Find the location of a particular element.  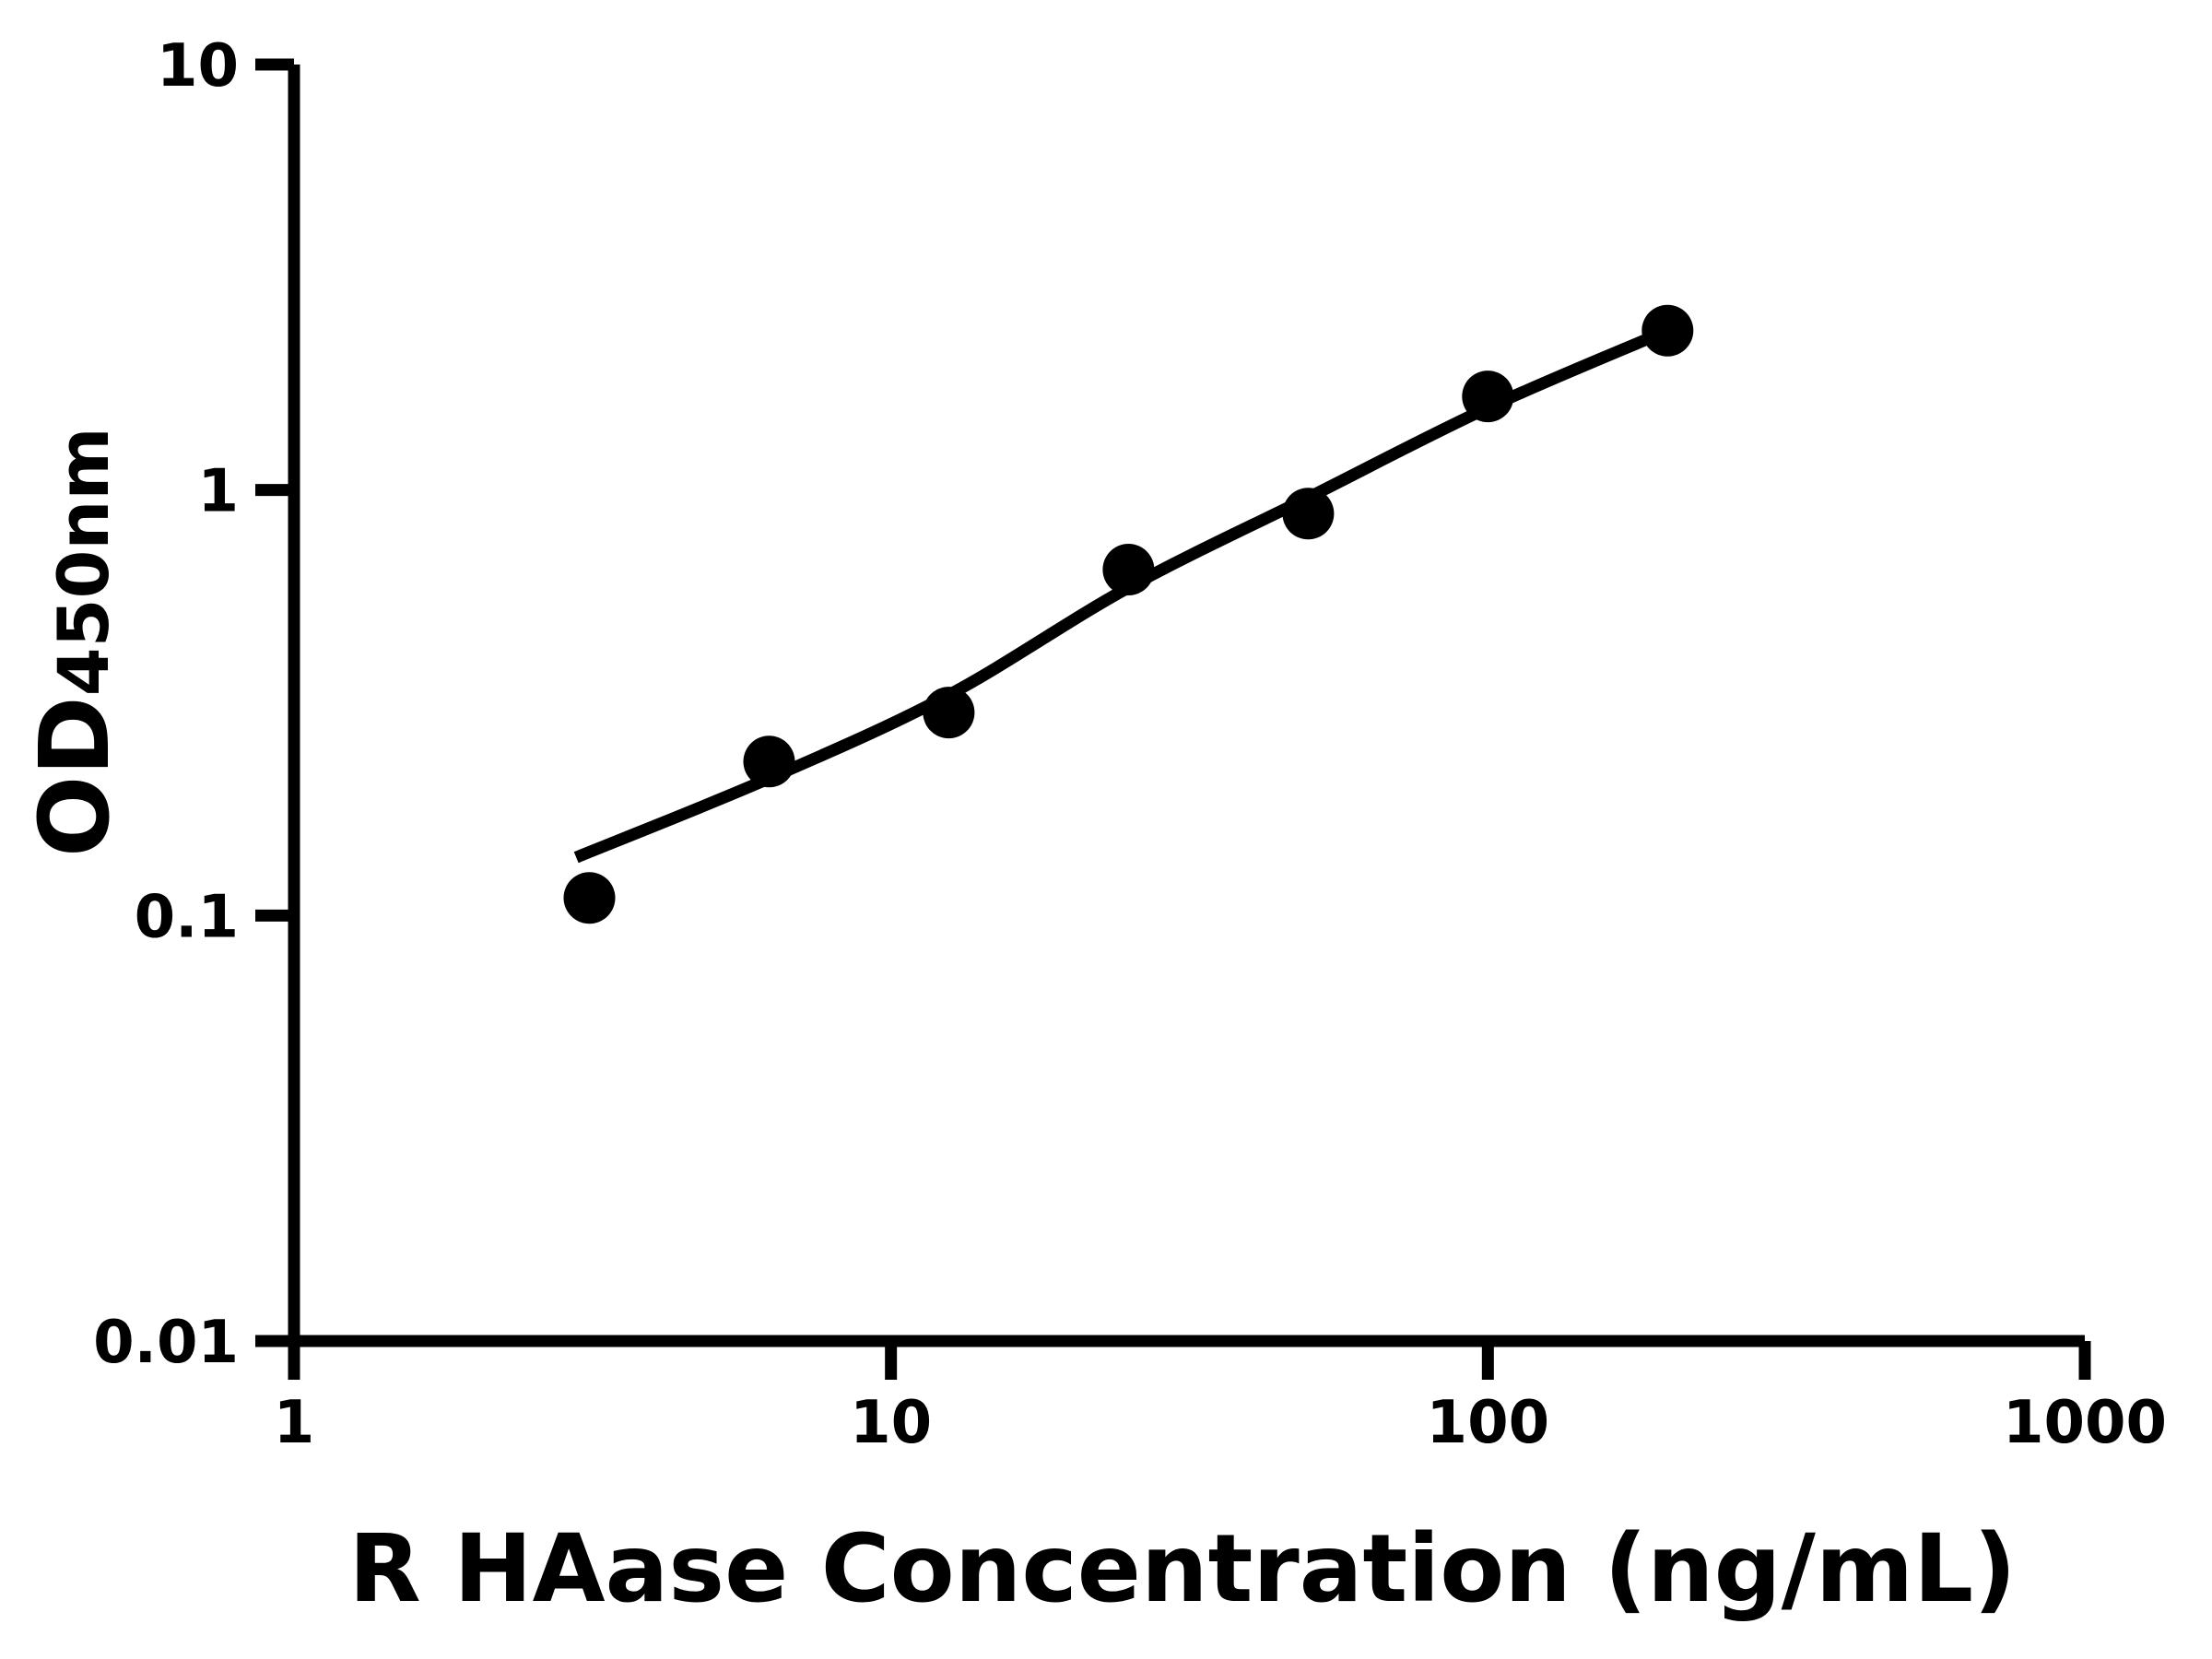

y-tick-label: 0.01 is located at coordinates (166, 1343).